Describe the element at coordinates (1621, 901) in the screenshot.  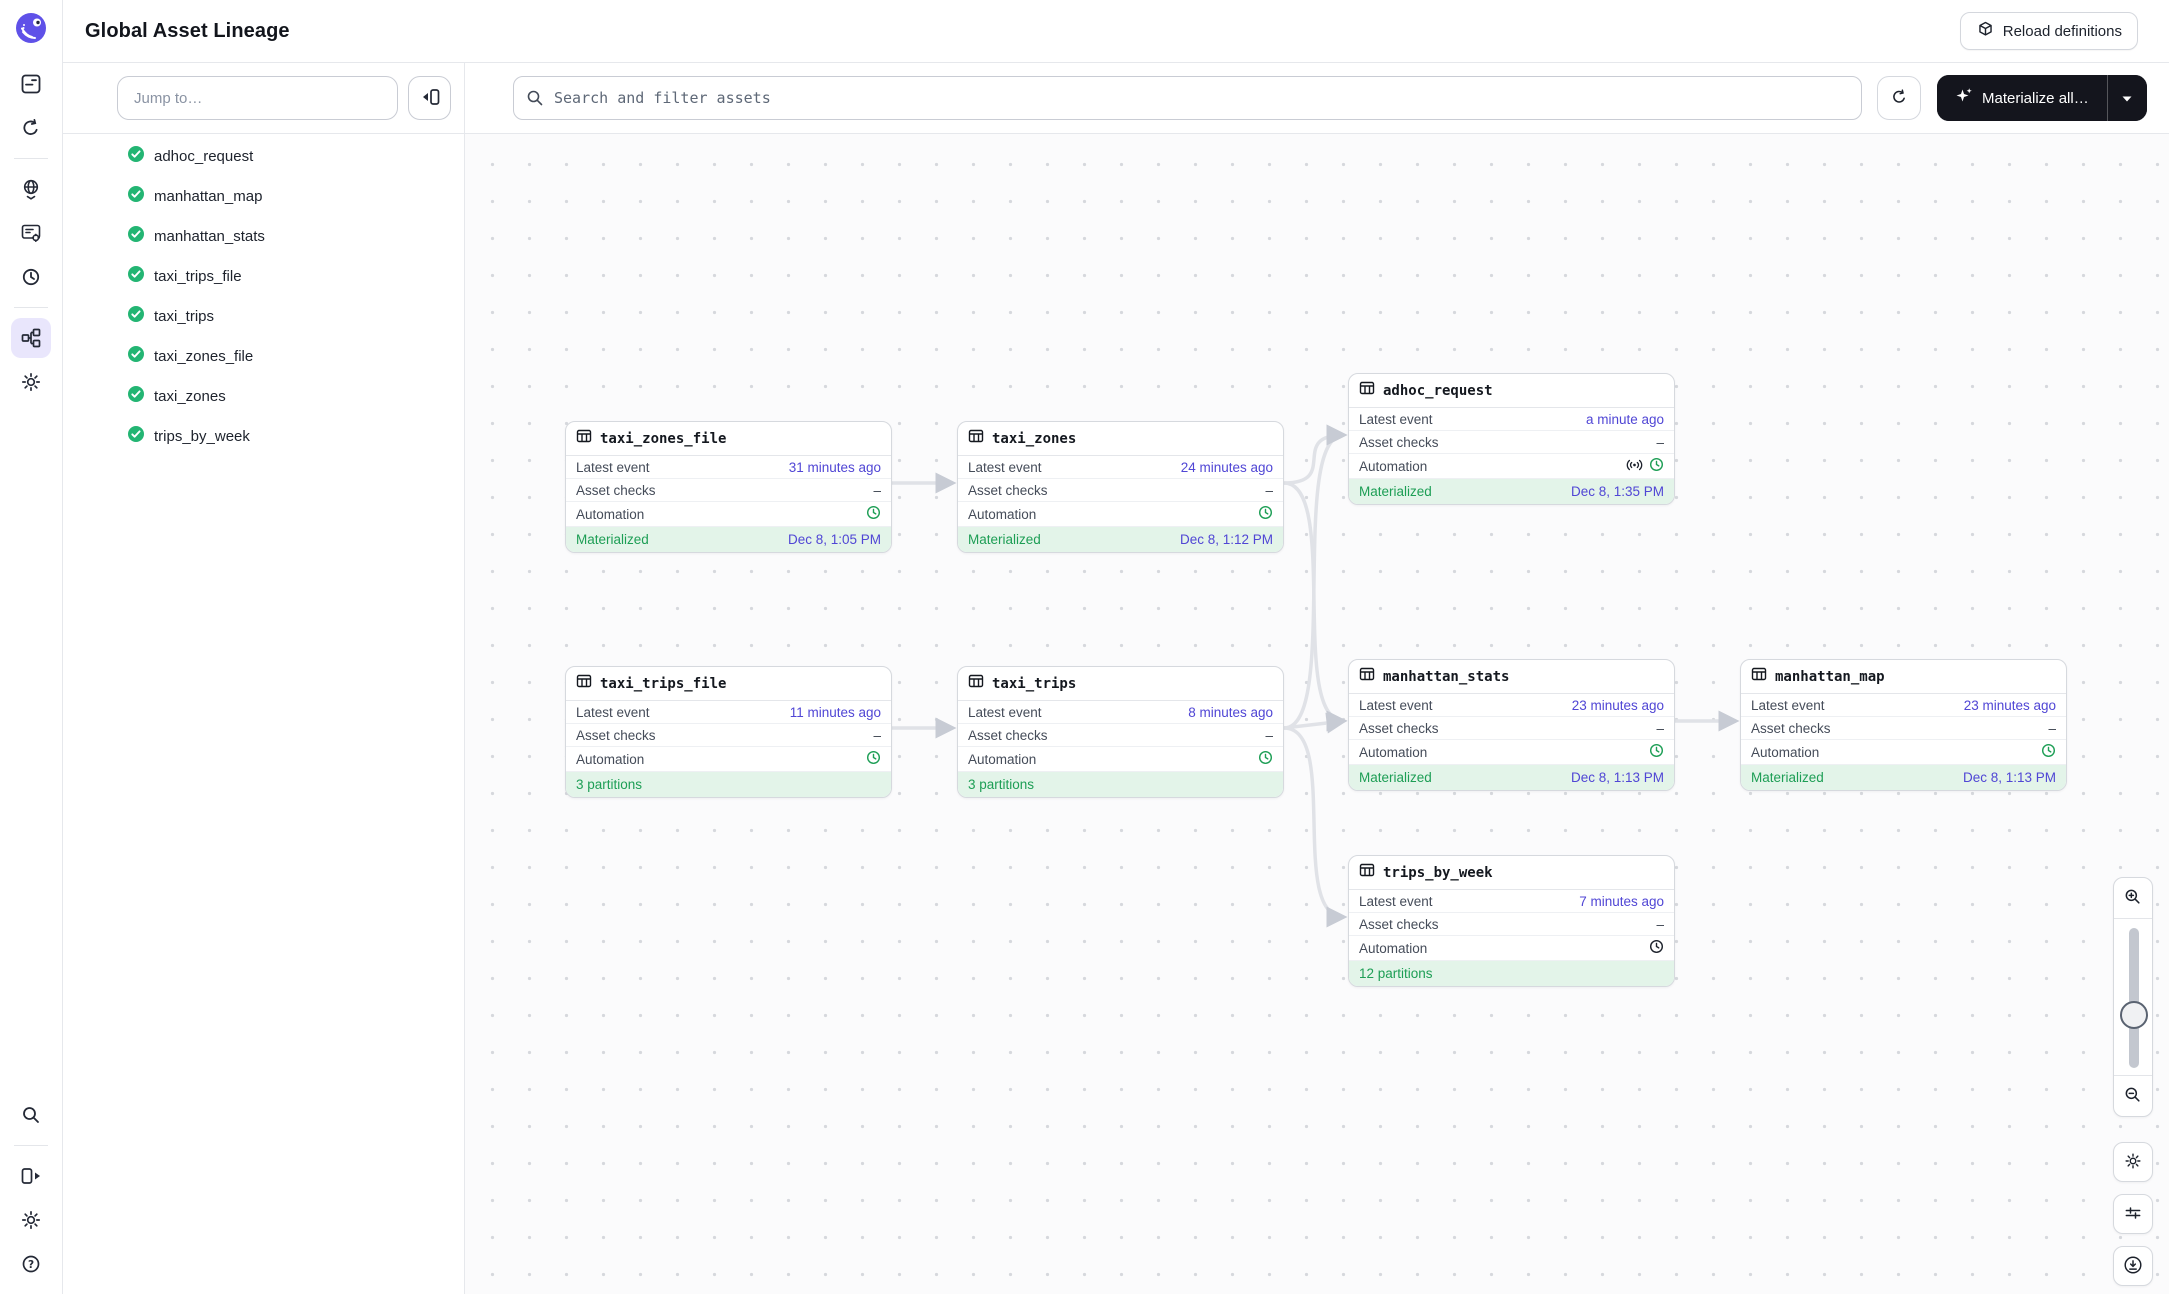
I see `latest-event-value: 7 minutes ago` at that location.